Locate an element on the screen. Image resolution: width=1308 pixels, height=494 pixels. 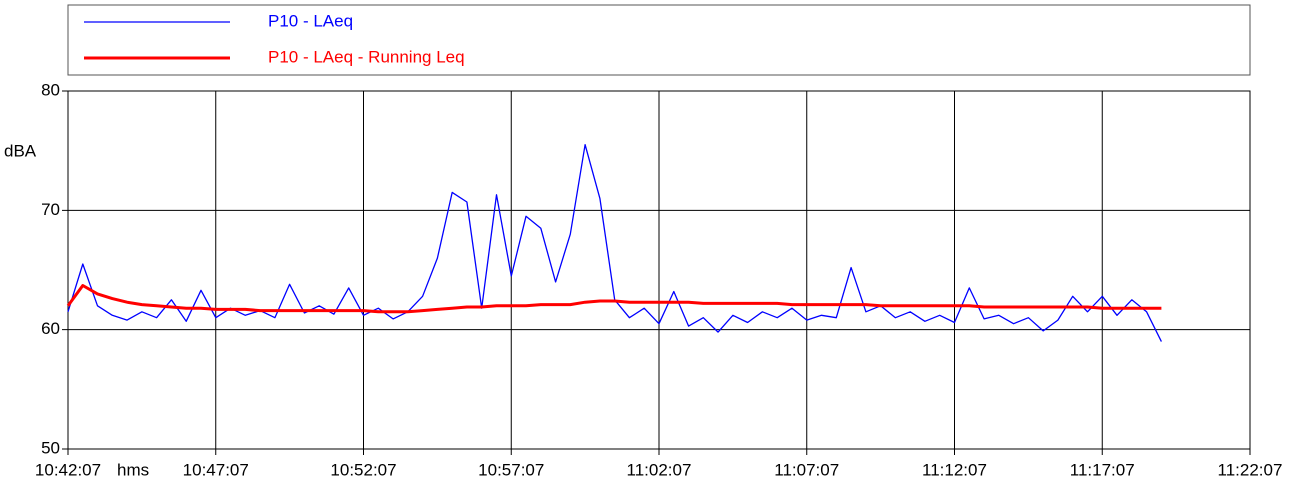
x-tick-label: 10:52:07 is located at coordinates (363, 469).